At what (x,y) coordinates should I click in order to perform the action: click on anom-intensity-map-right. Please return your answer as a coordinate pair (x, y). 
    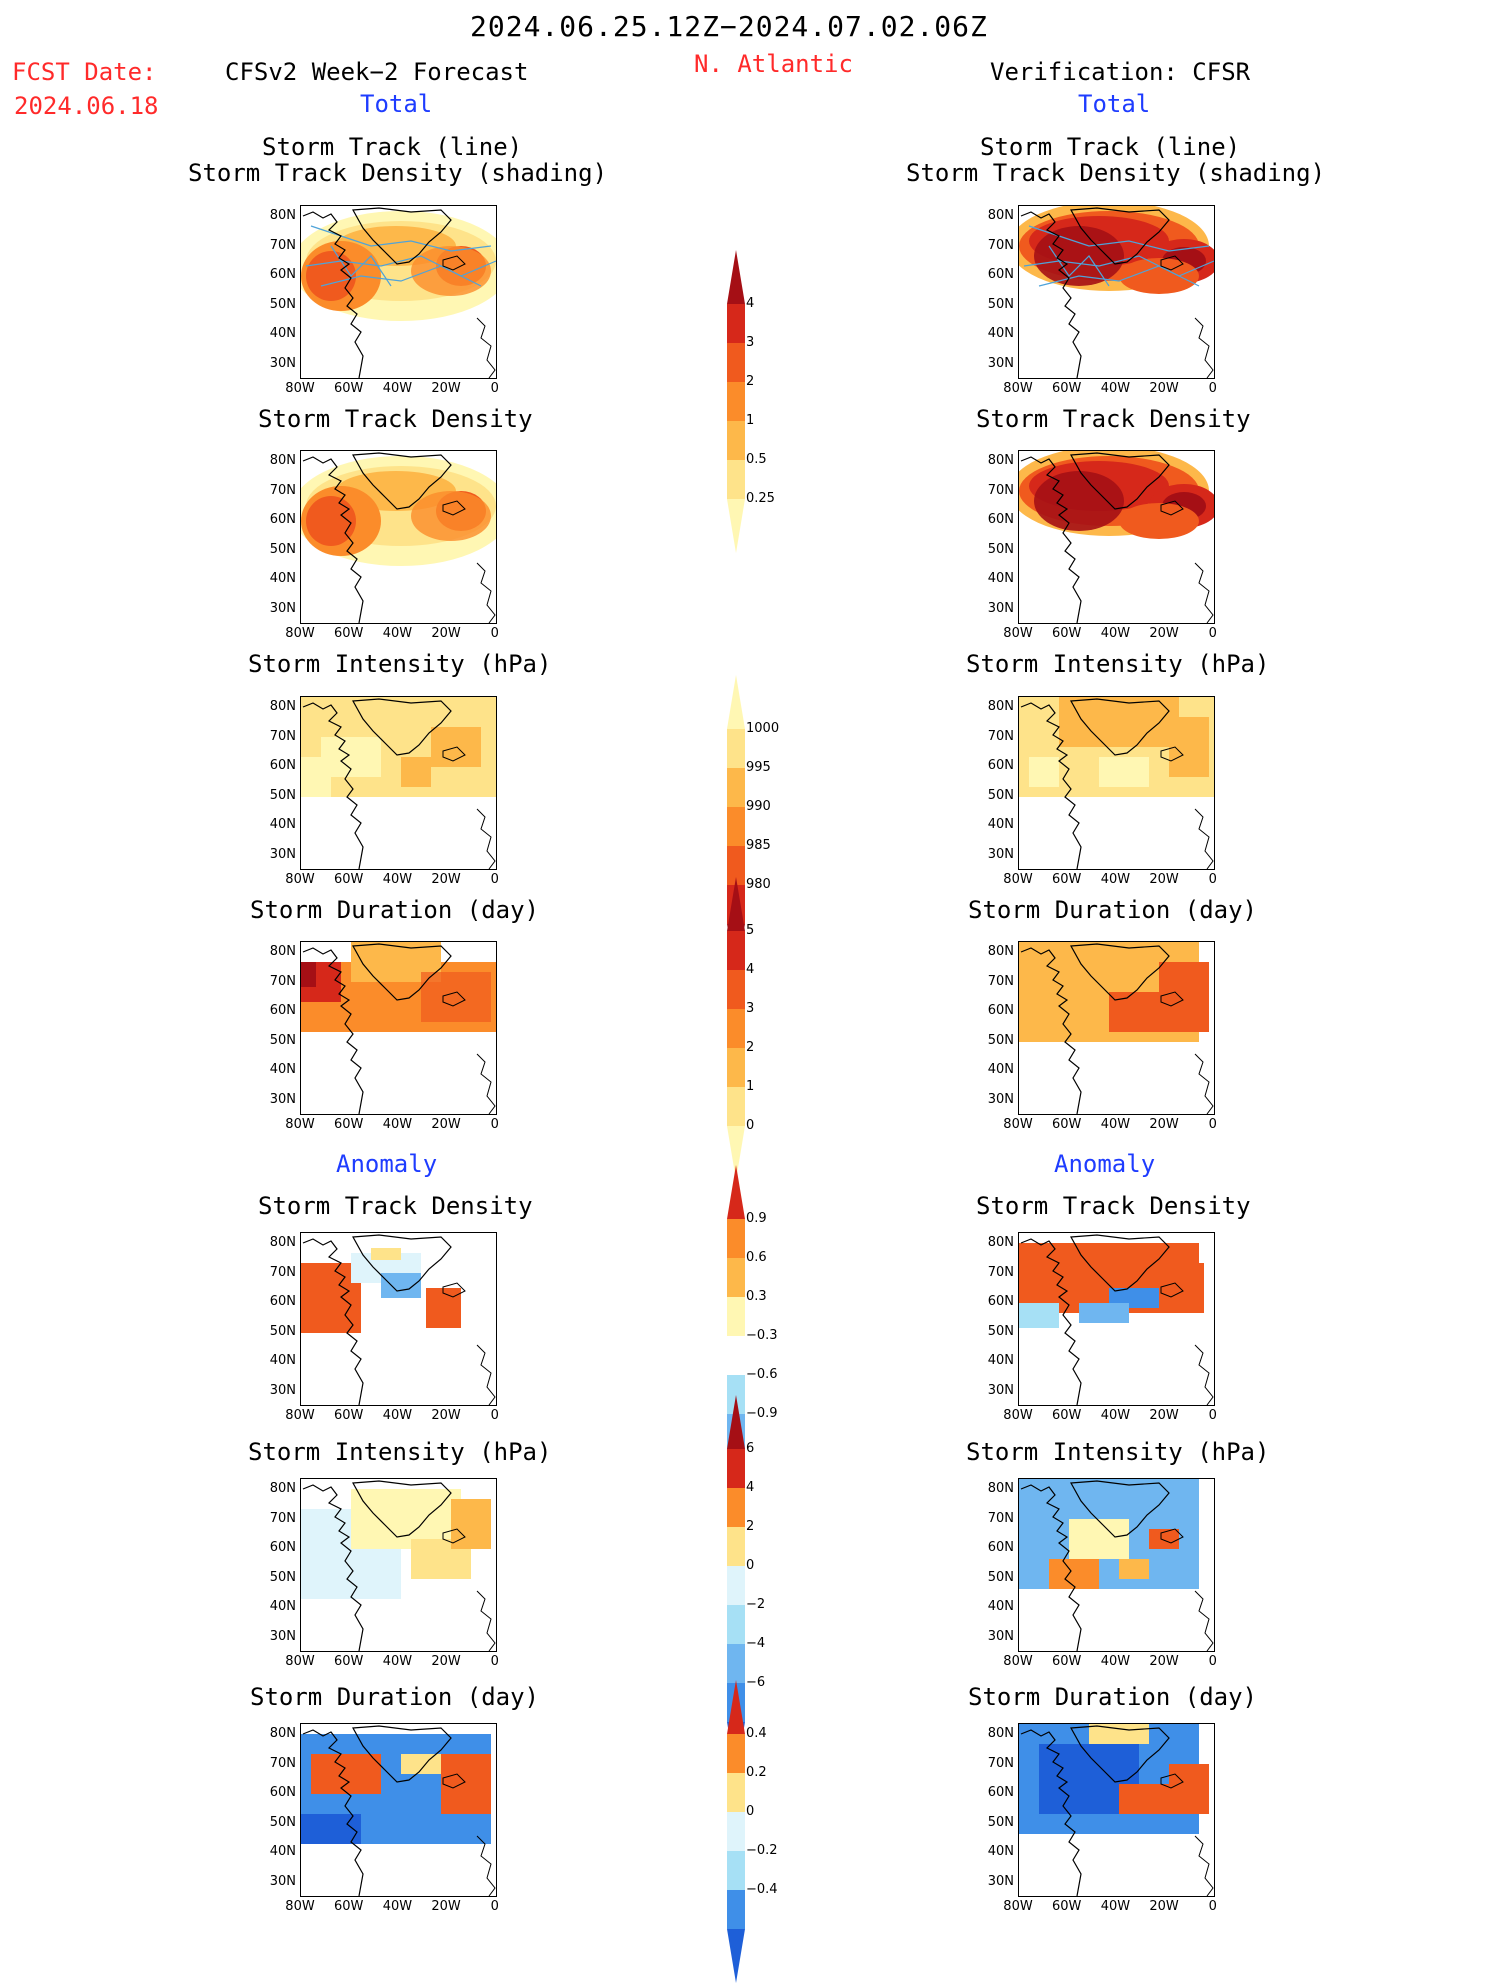
    Looking at the image, I should click on (1116, 1565).